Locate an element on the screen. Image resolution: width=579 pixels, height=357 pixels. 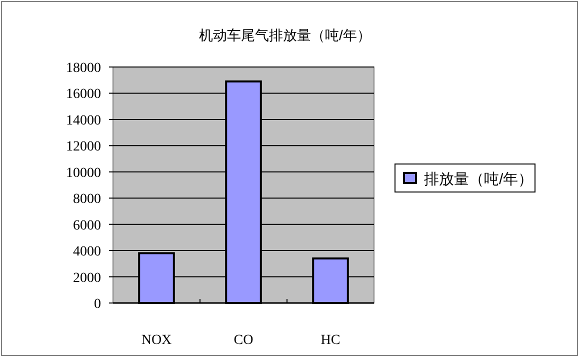
y-tick-label: 2000 is located at coordinates (87, 278).